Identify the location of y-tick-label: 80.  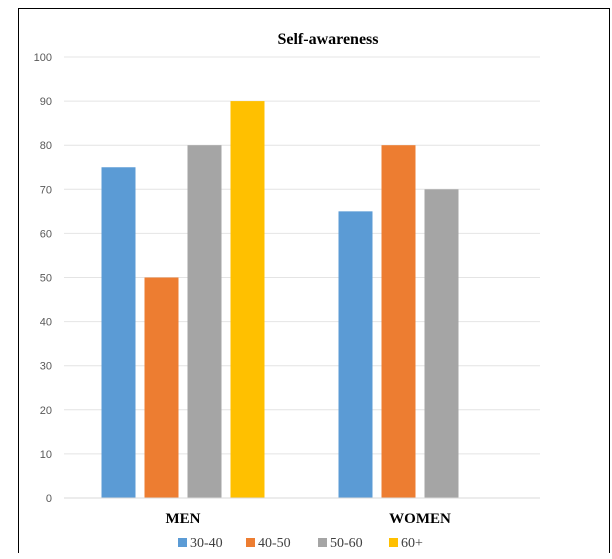
(46, 146).